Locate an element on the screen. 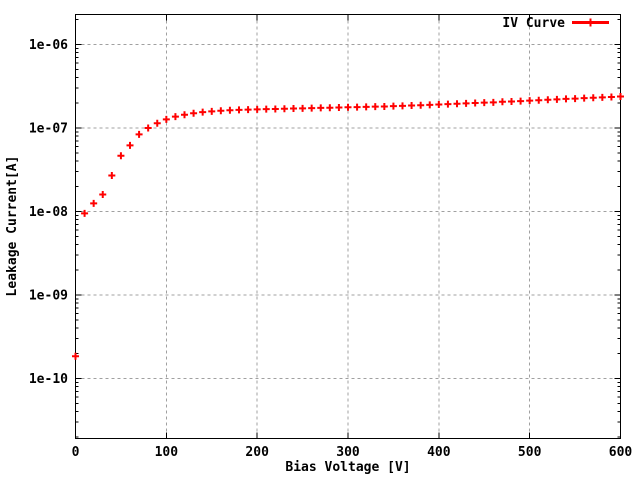 The width and height of the screenshot is (640, 480). y-tick-label: 1e-10 is located at coordinates (48, 379).